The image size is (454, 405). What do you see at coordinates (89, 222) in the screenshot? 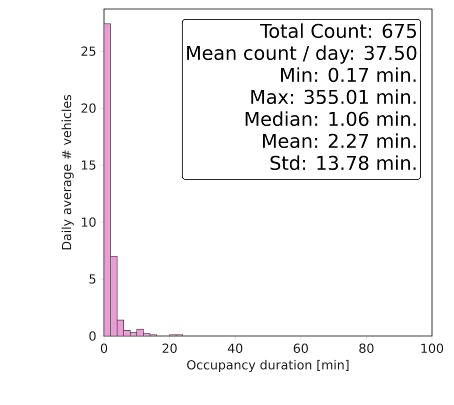
I see `y-tick-label: 10` at bounding box center [89, 222].